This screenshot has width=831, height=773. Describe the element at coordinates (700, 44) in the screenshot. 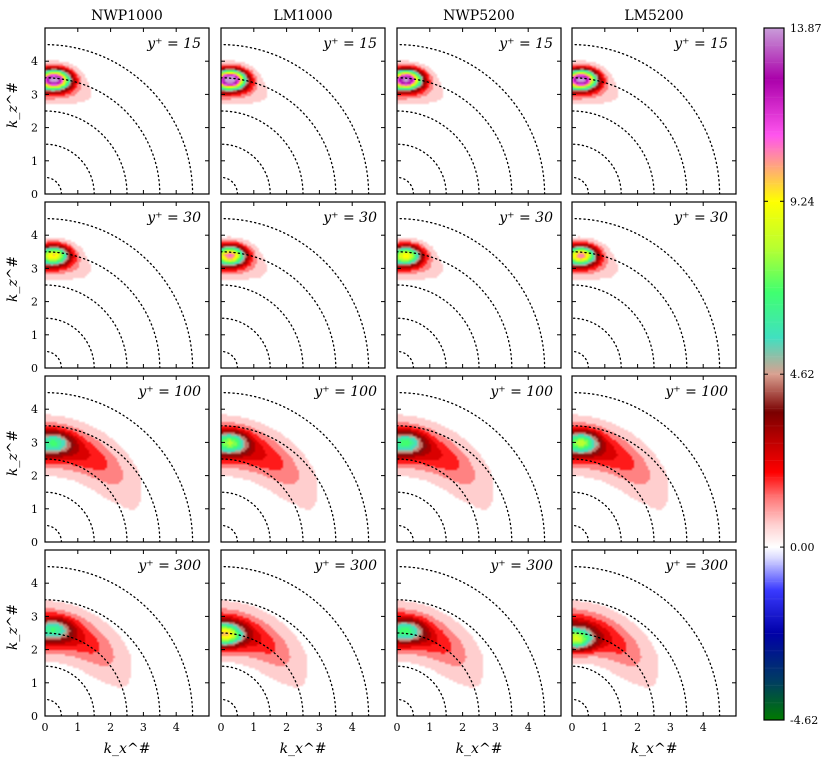

I see `yplus-annotation: y⁺ = 15` at that location.